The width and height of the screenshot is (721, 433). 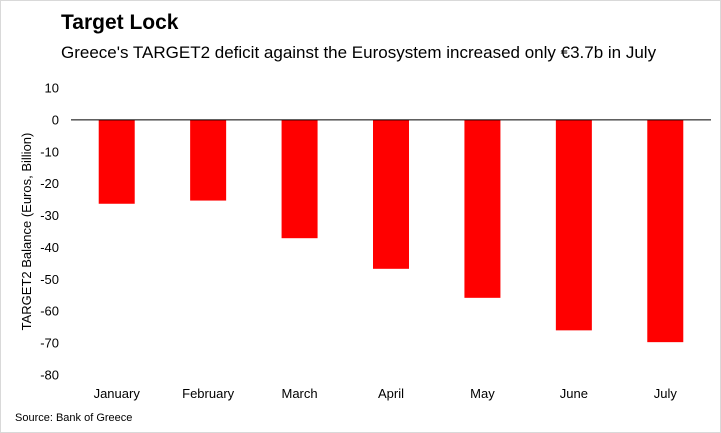 What do you see at coordinates (49, 215) in the screenshot?
I see `y-tick-label: -30` at bounding box center [49, 215].